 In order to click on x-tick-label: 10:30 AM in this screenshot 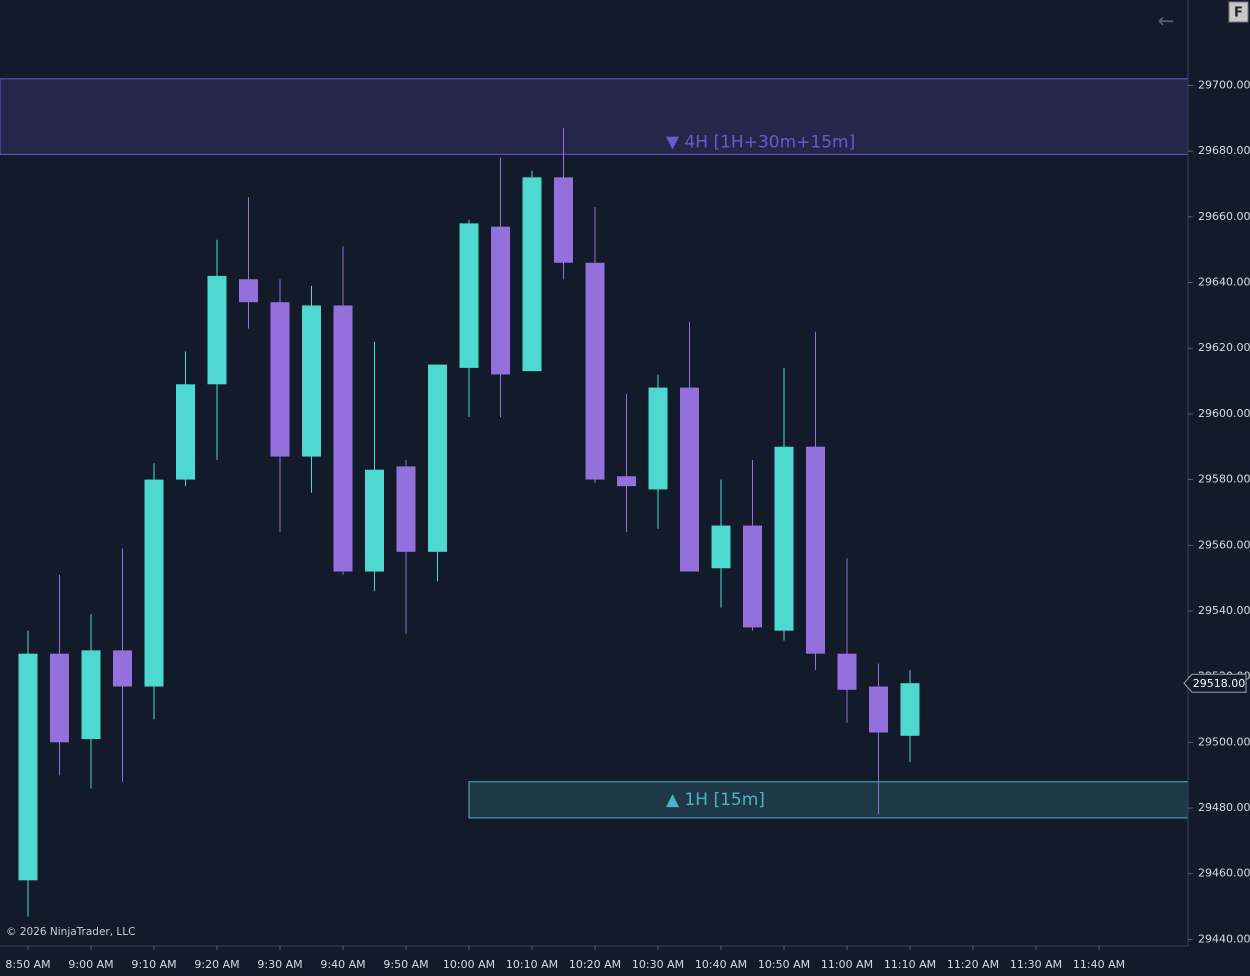, I will do `click(658, 964)`.